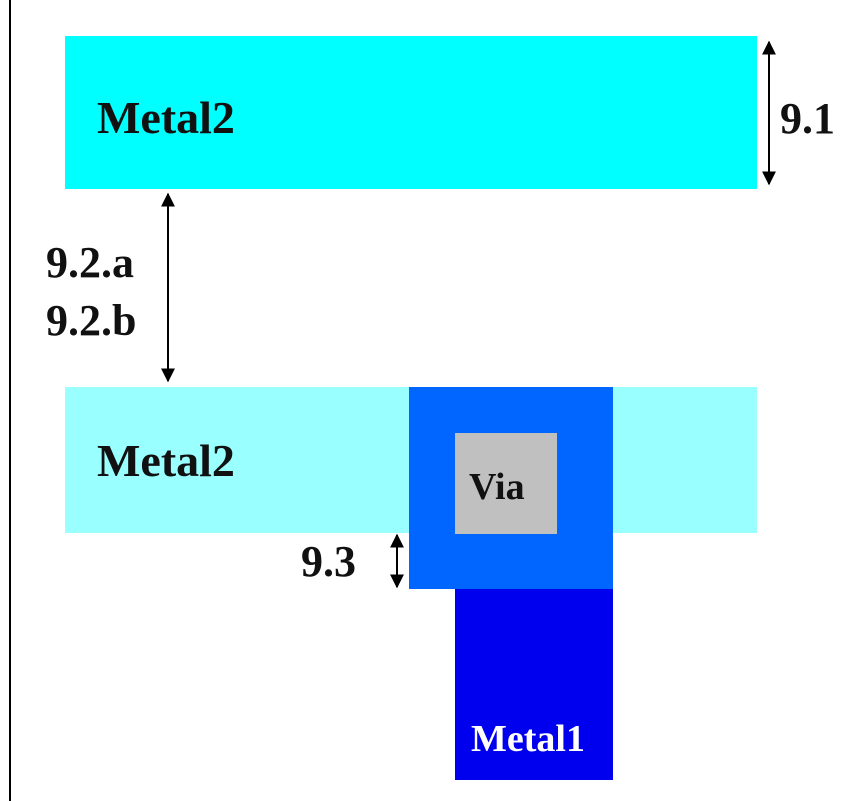 Image resolution: width=862 pixels, height=801 pixels. What do you see at coordinates (497, 487) in the screenshot?
I see `via-label: Via` at bounding box center [497, 487].